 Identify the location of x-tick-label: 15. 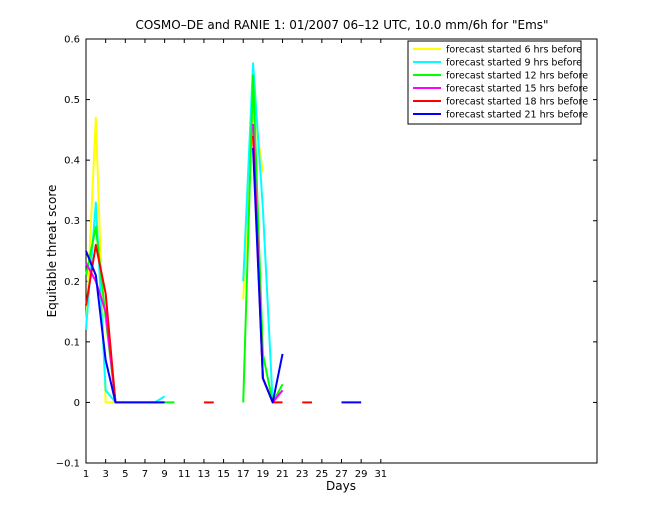
(223, 474).